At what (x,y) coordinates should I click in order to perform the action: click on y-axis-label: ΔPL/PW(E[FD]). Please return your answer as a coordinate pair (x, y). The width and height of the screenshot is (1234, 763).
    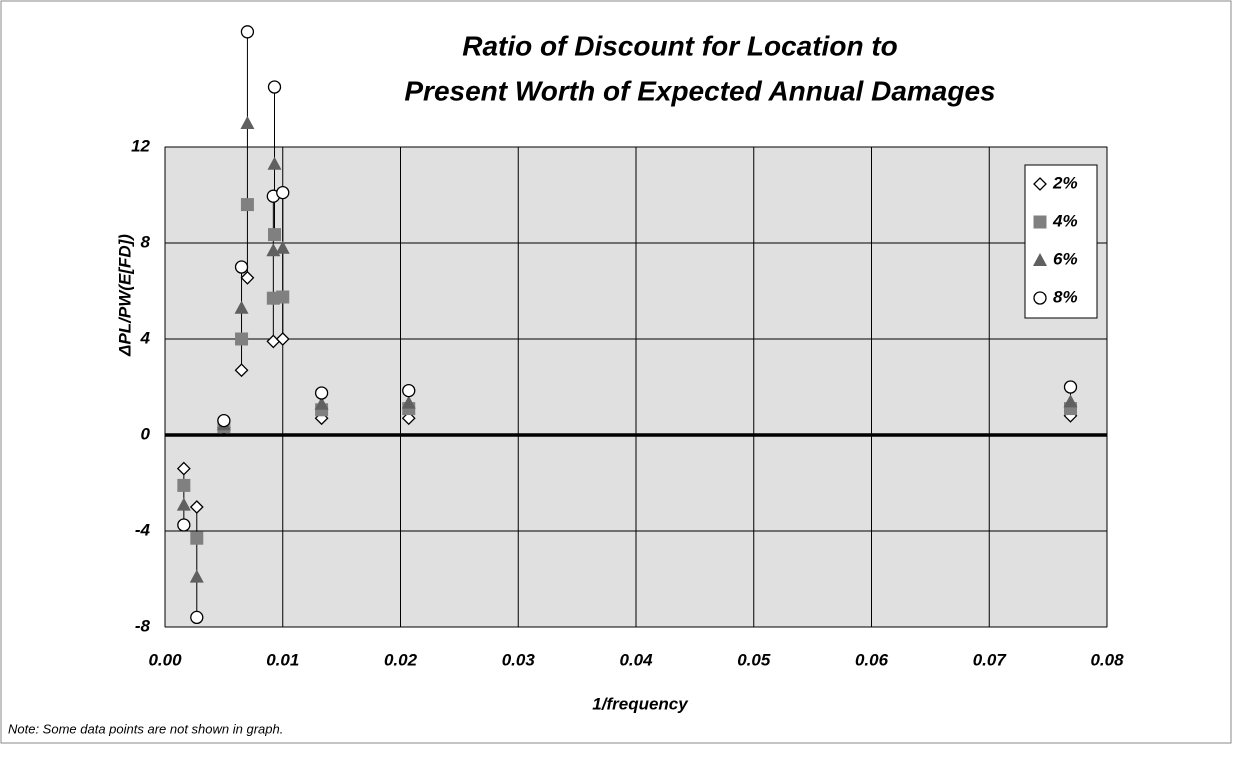
    Looking at the image, I should click on (124, 295).